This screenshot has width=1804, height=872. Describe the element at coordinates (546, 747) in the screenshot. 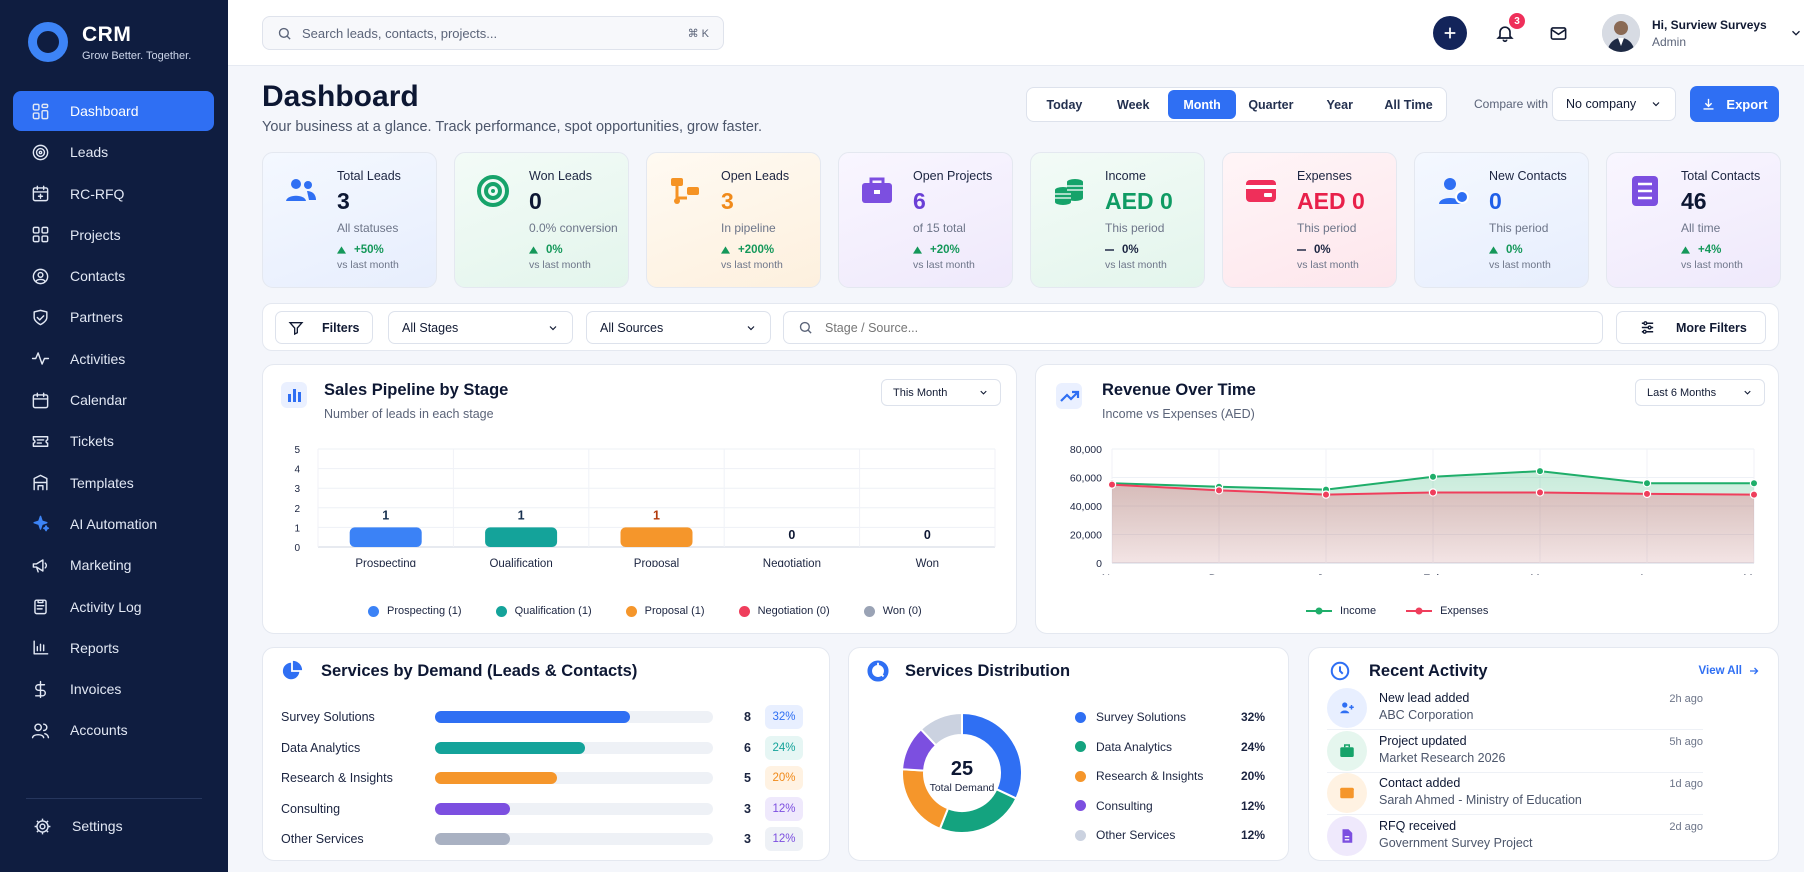

I see `service-row: Data Analytics 6 24%` at that location.